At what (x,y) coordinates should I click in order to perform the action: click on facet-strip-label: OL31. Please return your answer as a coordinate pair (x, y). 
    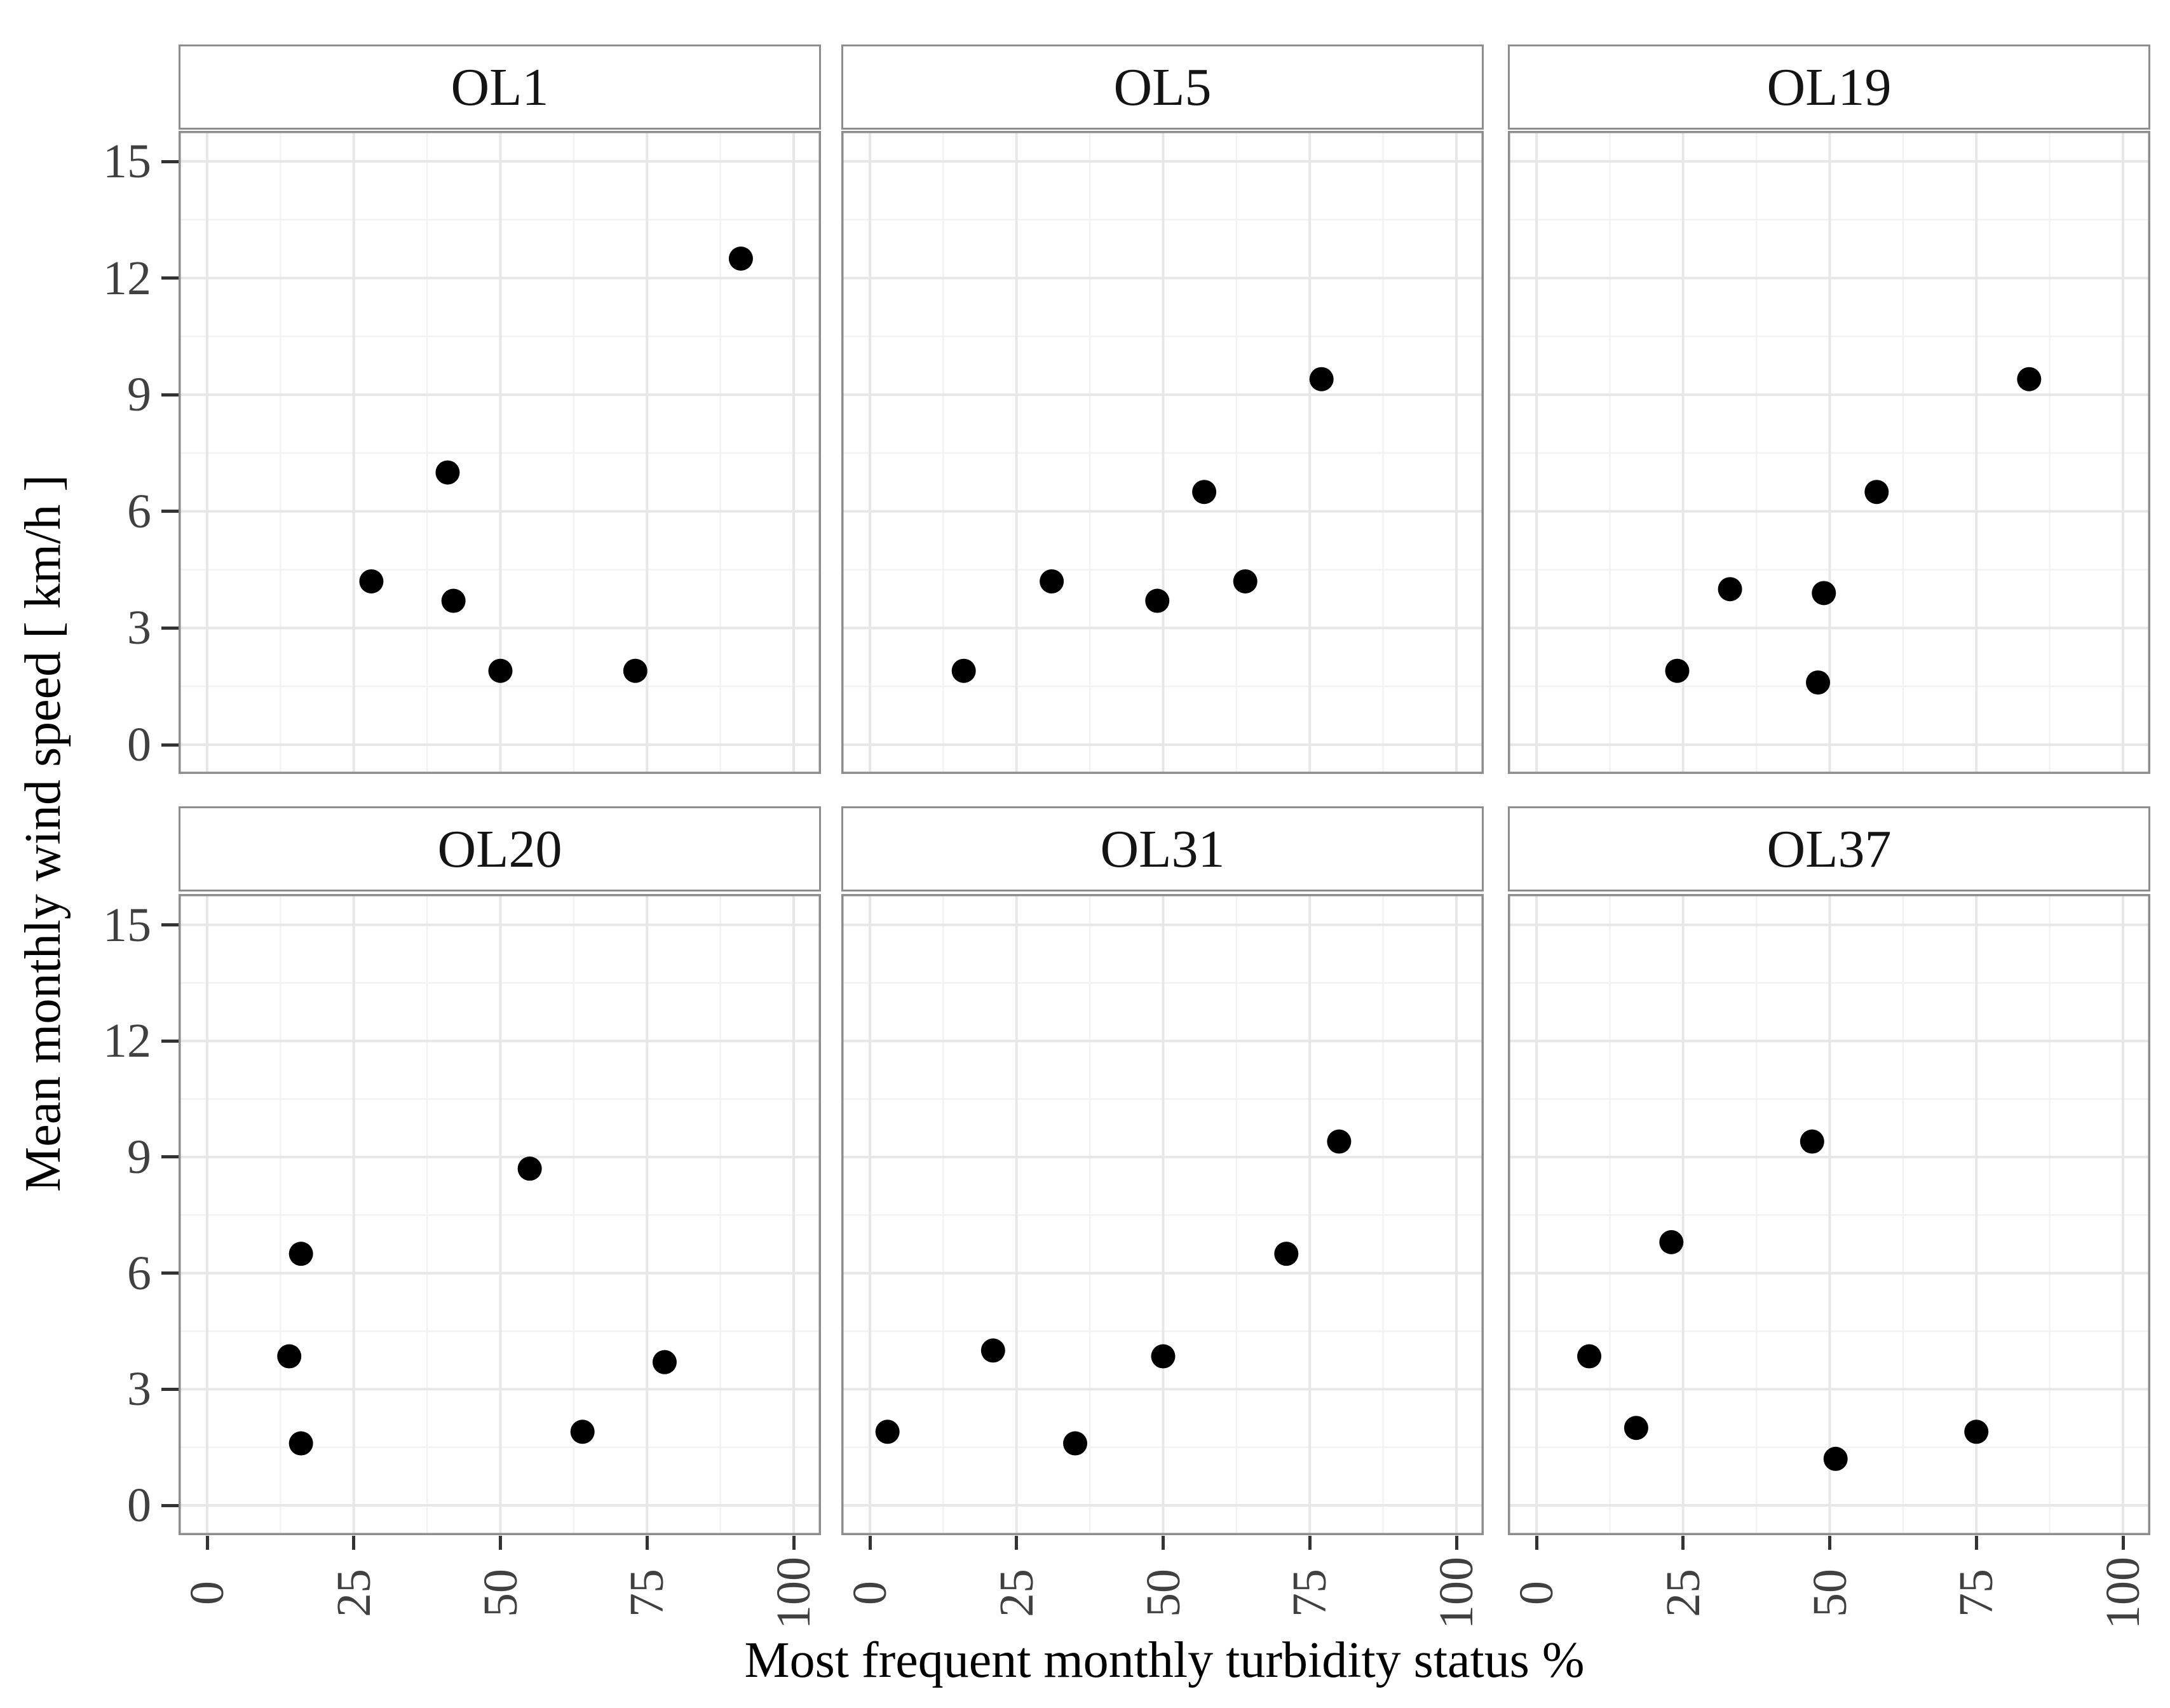
    Looking at the image, I should click on (1162, 849).